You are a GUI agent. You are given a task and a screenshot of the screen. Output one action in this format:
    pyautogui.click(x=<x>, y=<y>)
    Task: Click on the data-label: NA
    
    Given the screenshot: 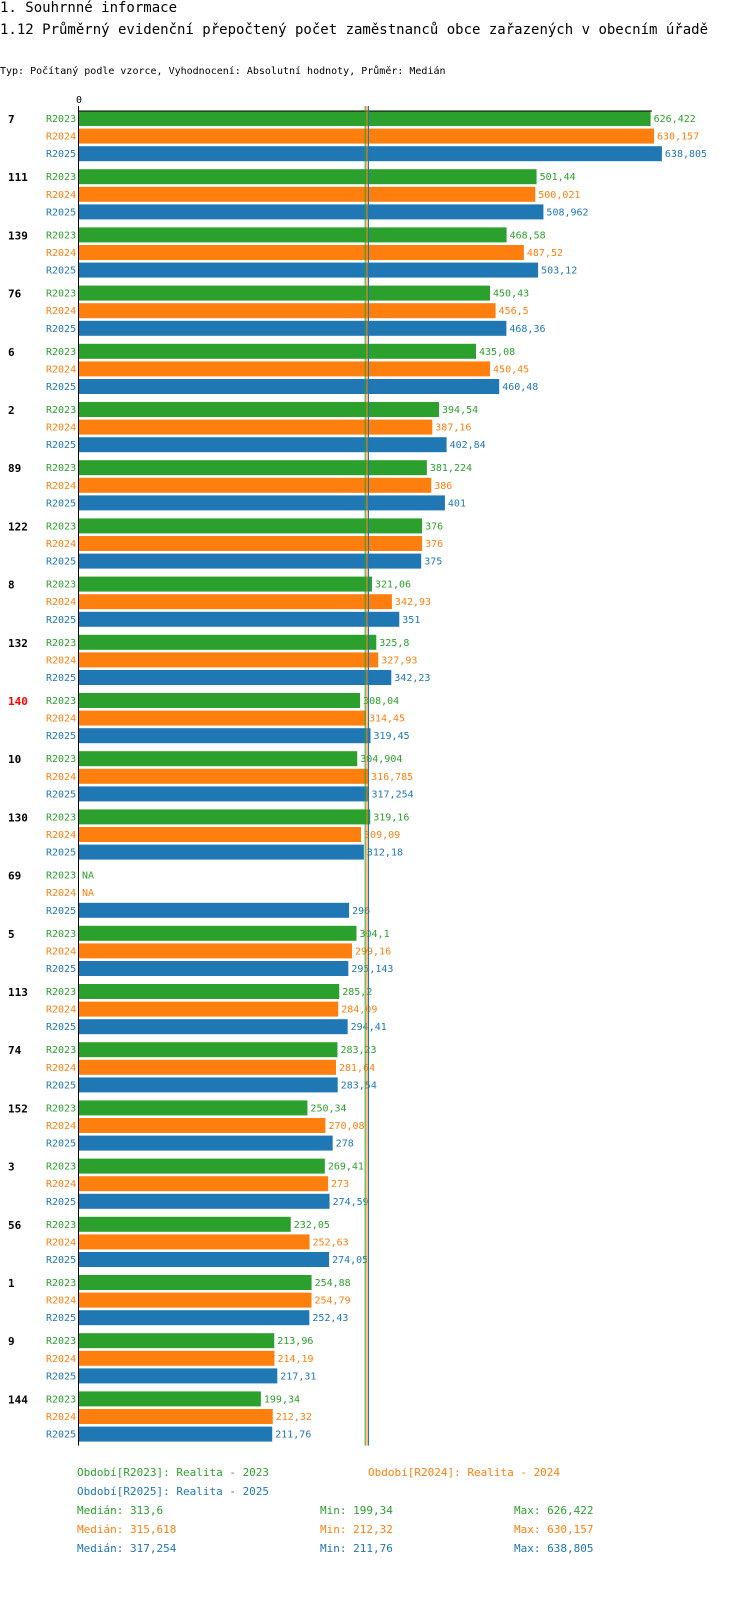 What is the action you would take?
    pyautogui.click(x=88, y=876)
    